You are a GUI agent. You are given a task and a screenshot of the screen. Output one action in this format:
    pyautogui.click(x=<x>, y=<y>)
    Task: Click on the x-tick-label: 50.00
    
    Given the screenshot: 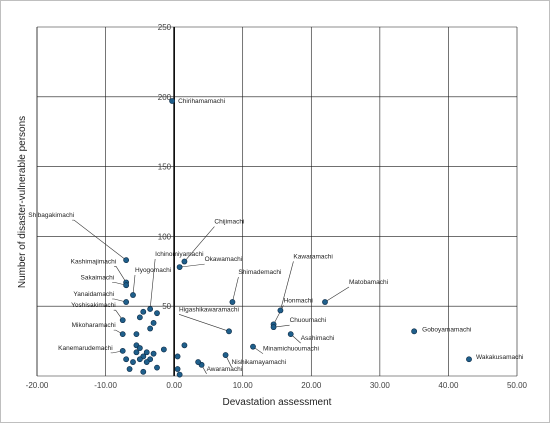 What is the action you would take?
    pyautogui.click(x=517, y=385)
    